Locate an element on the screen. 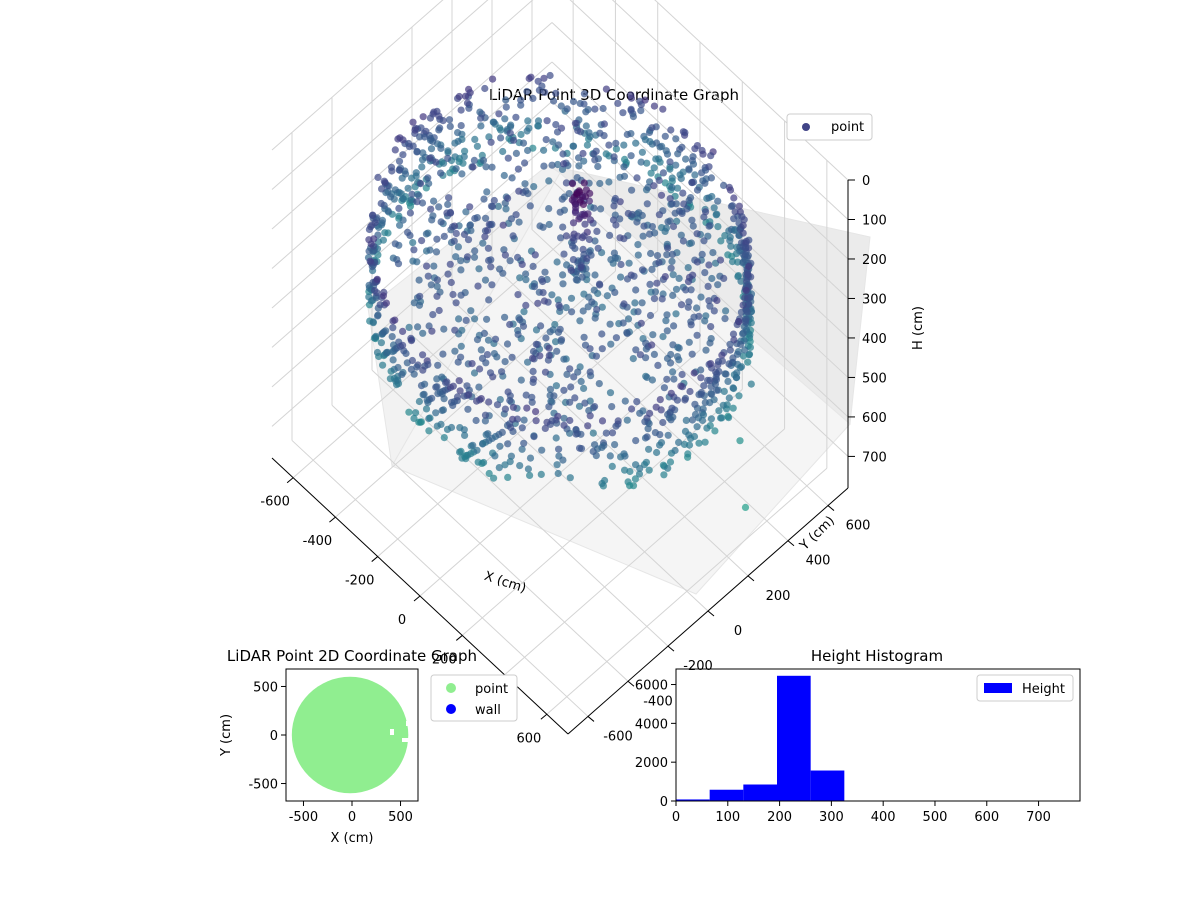 This screenshot has width=1200, height=900. chart-2d-legend: point wall is located at coordinates (474, 698).